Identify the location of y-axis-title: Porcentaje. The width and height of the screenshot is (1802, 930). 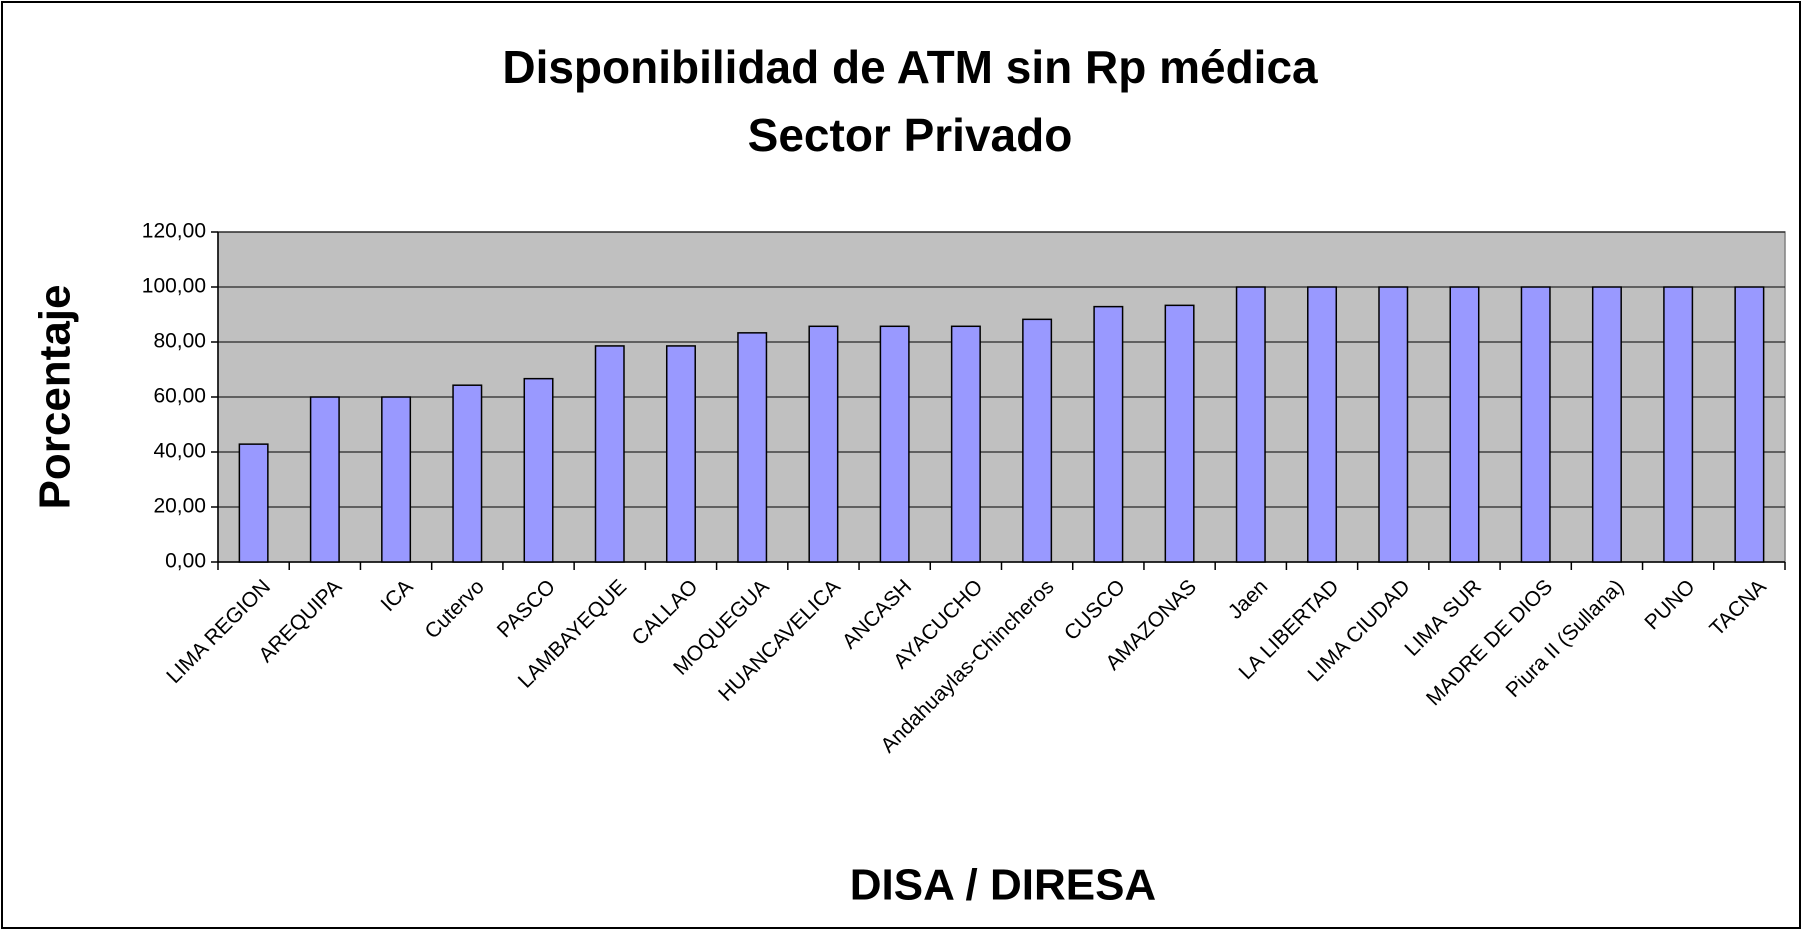
(55, 397).